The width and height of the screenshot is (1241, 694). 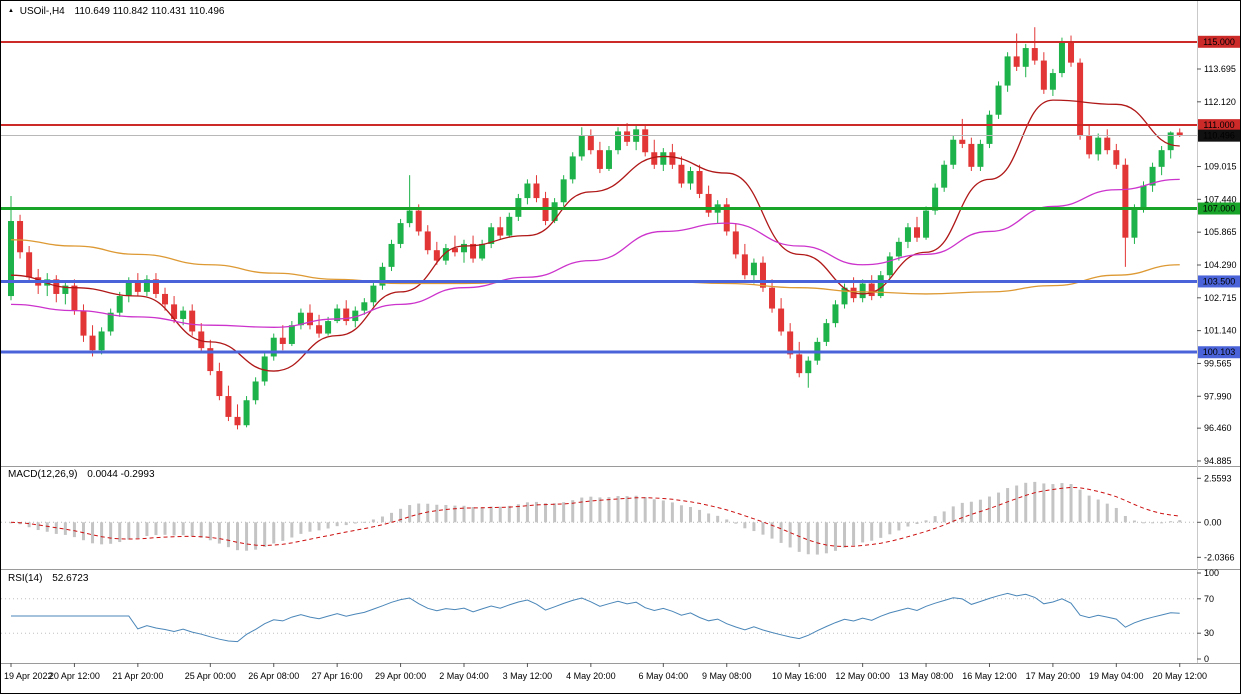 What do you see at coordinates (1218, 428) in the screenshot?
I see `svg-text: 96.460` at bounding box center [1218, 428].